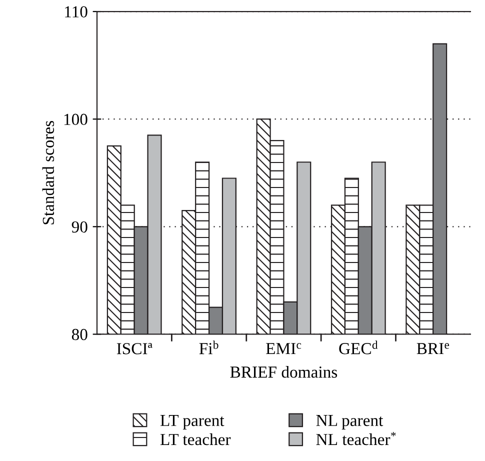 Image resolution: width=485 pixels, height=461 pixels. I want to click on y-tick-label: 110, so click(76, 12).